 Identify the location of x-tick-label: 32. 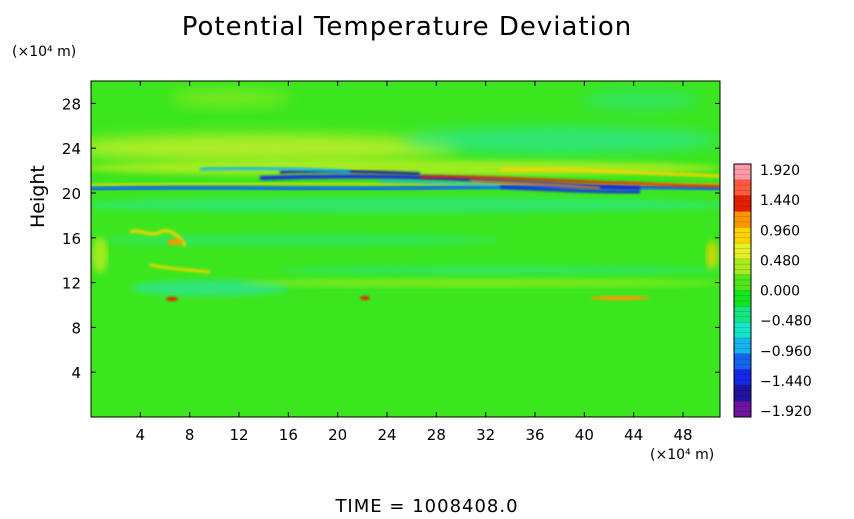
(485, 435).